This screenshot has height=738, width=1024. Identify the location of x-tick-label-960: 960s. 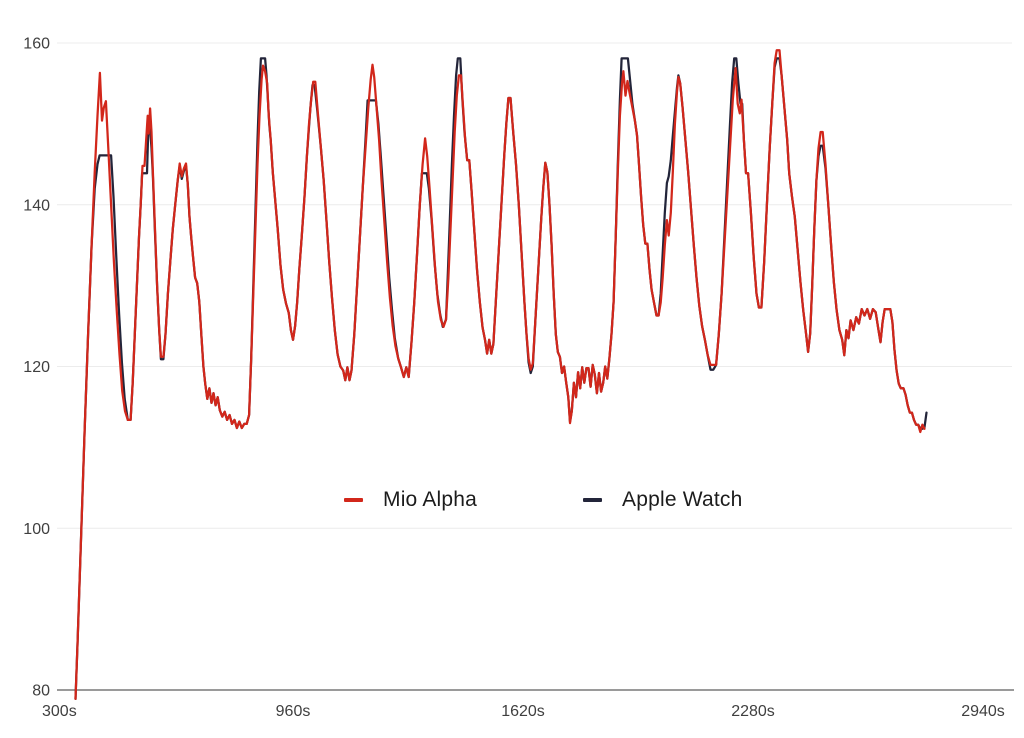
(293, 711).